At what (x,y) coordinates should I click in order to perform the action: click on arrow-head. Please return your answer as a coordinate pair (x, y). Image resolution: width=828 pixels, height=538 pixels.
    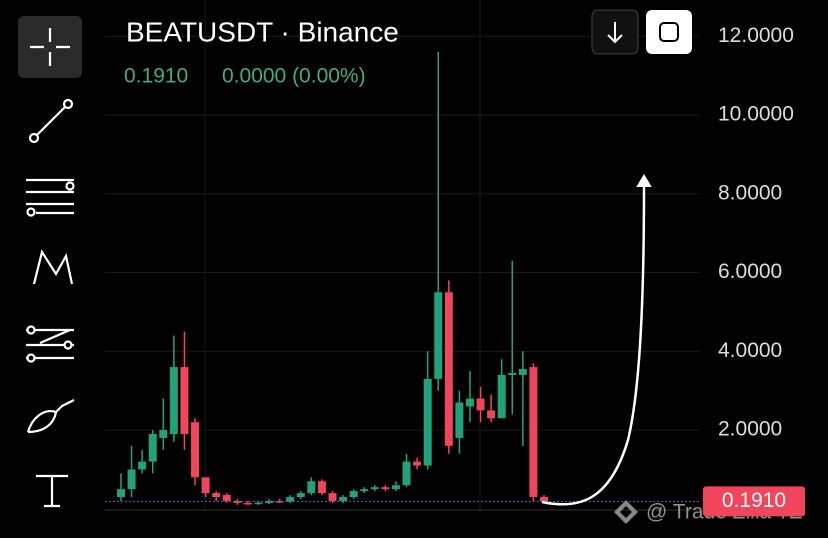
    Looking at the image, I should click on (644, 180).